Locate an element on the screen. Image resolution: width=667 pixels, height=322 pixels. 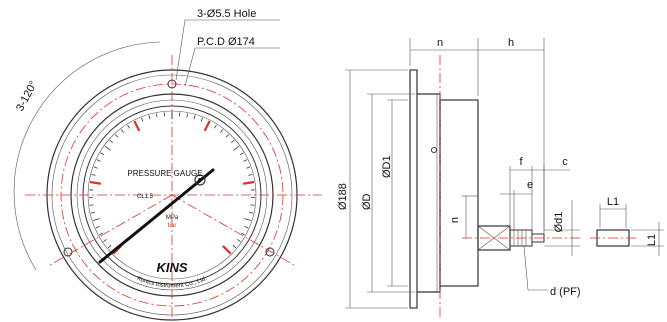
dim-188: Ø188 is located at coordinates (343, 196).